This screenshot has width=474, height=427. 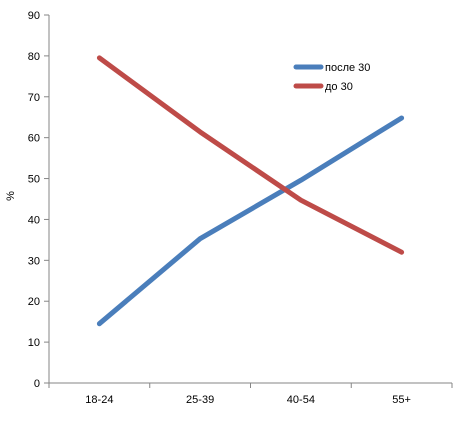 What do you see at coordinates (34, 343) in the screenshot?
I see `y-tick-label: 10` at bounding box center [34, 343].